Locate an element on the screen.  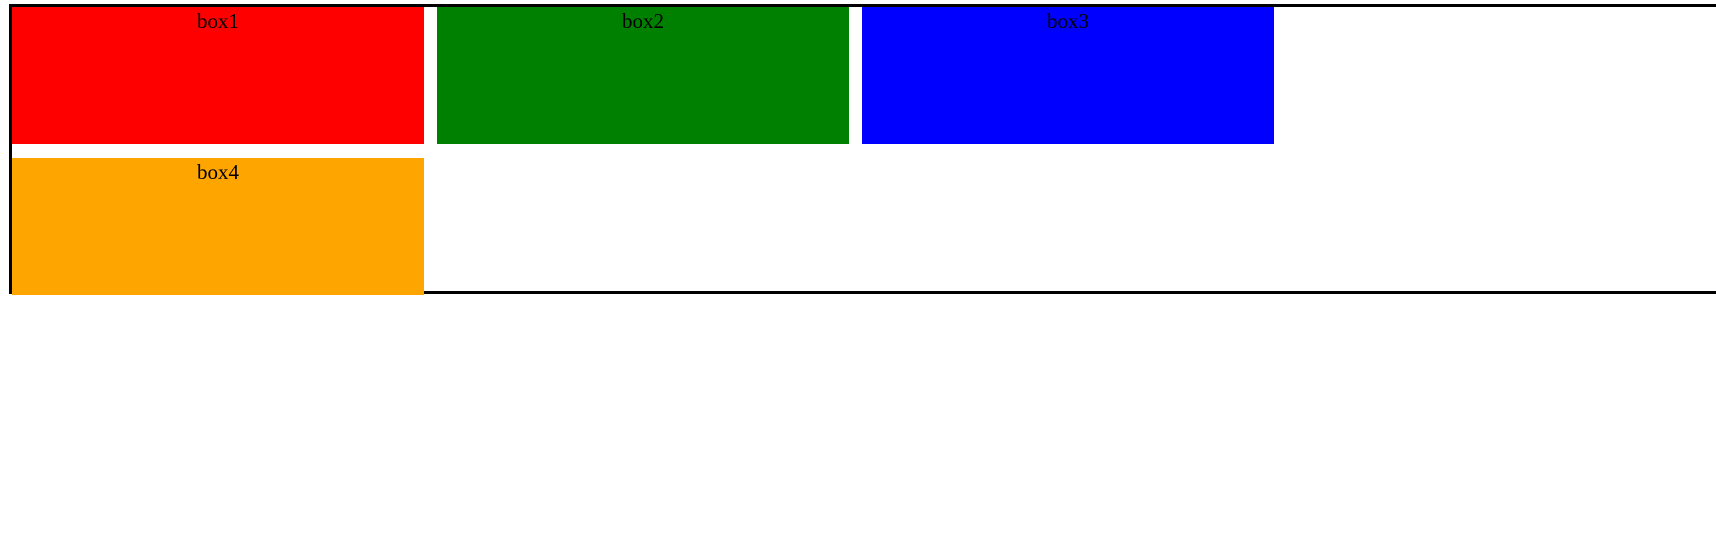
box-2-label: box2 is located at coordinates (643, 21).